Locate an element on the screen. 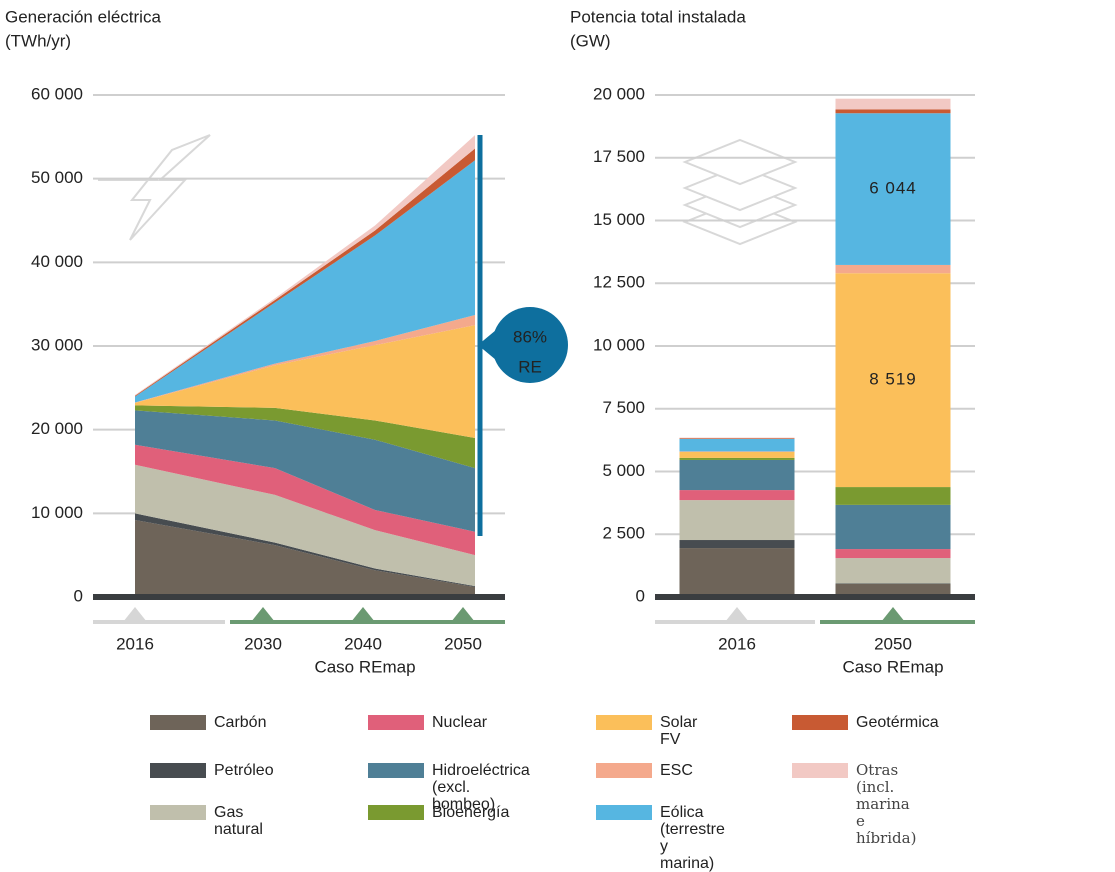 Image resolution: width=1115 pixels, height=872 pixels. y-tick-label: 7 500 is located at coordinates (623, 407).